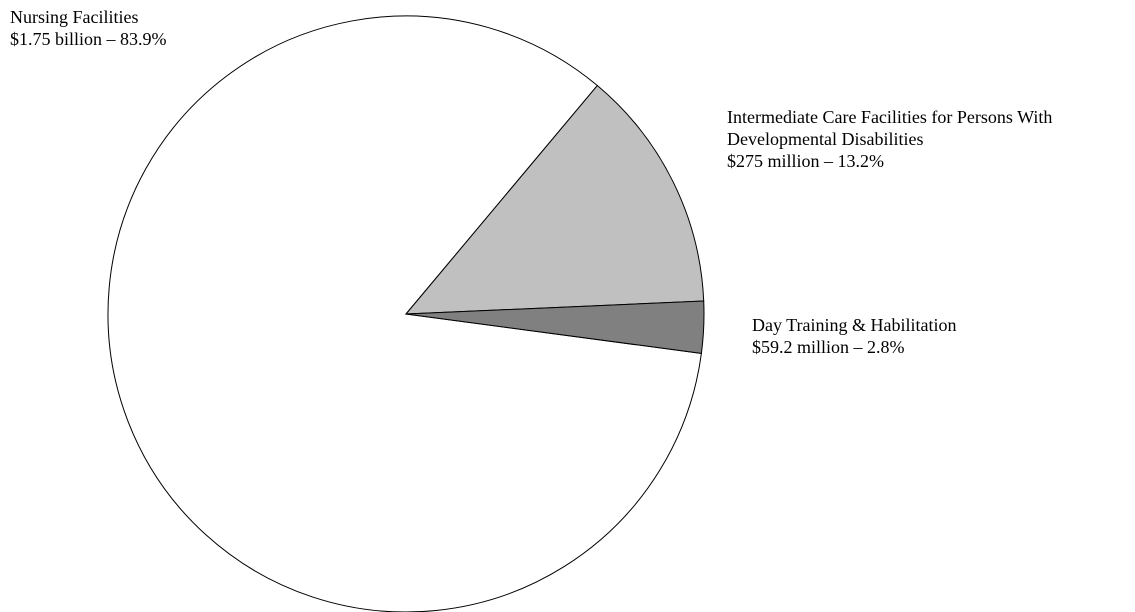 The image size is (1135, 612). I want to click on slice-label: Nursing Facilities $1.75 billion – 83.9%, so click(140, 28).